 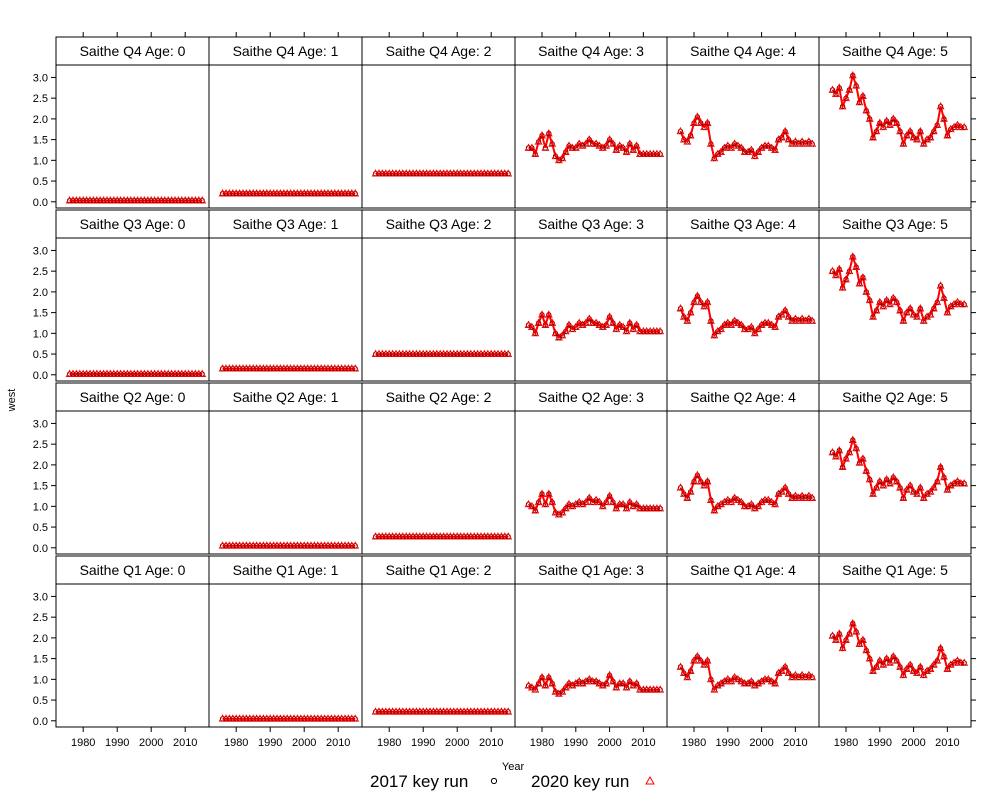 What do you see at coordinates (40, 141) in the screenshot?
I see `y-tick-label: 1.5` at bounding box center [40, 141].